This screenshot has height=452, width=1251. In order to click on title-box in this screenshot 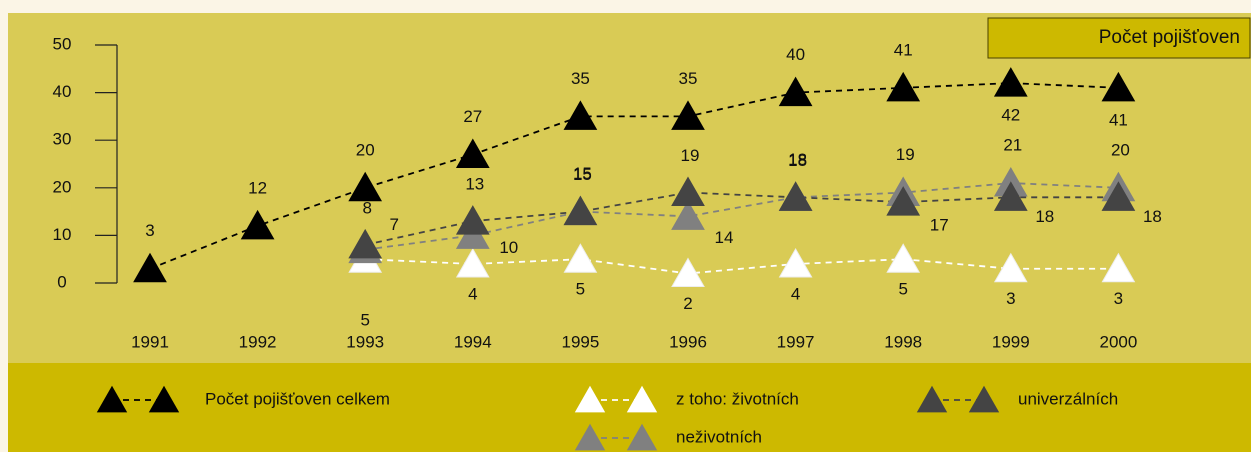, I will do `click(1119, 38)`.